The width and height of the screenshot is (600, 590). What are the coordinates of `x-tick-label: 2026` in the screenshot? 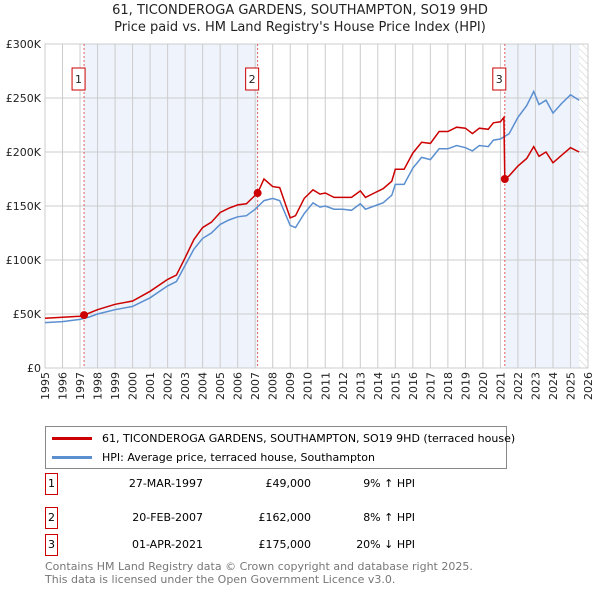 It's located at (588, 386).